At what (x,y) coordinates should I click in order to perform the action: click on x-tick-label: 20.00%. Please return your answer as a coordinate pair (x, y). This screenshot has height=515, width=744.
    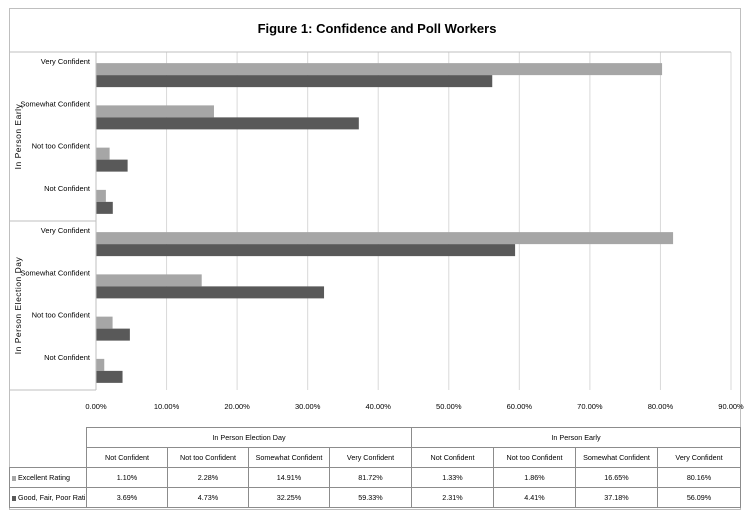
    Looking at the image, I should click on (237, 406).